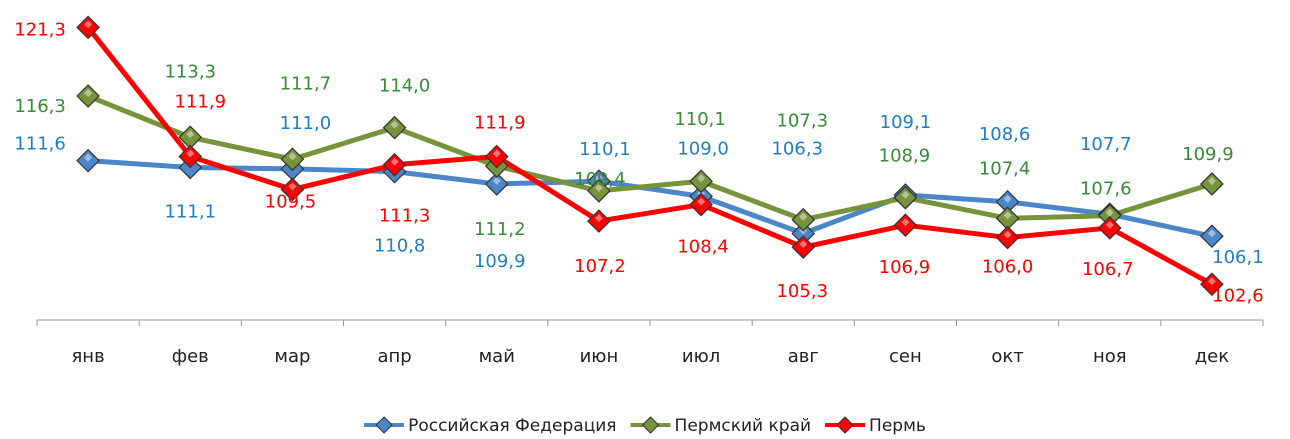 This screenshot has width=1290, height=439. I want to click on data-label: 107,6, so click(1106, 189).